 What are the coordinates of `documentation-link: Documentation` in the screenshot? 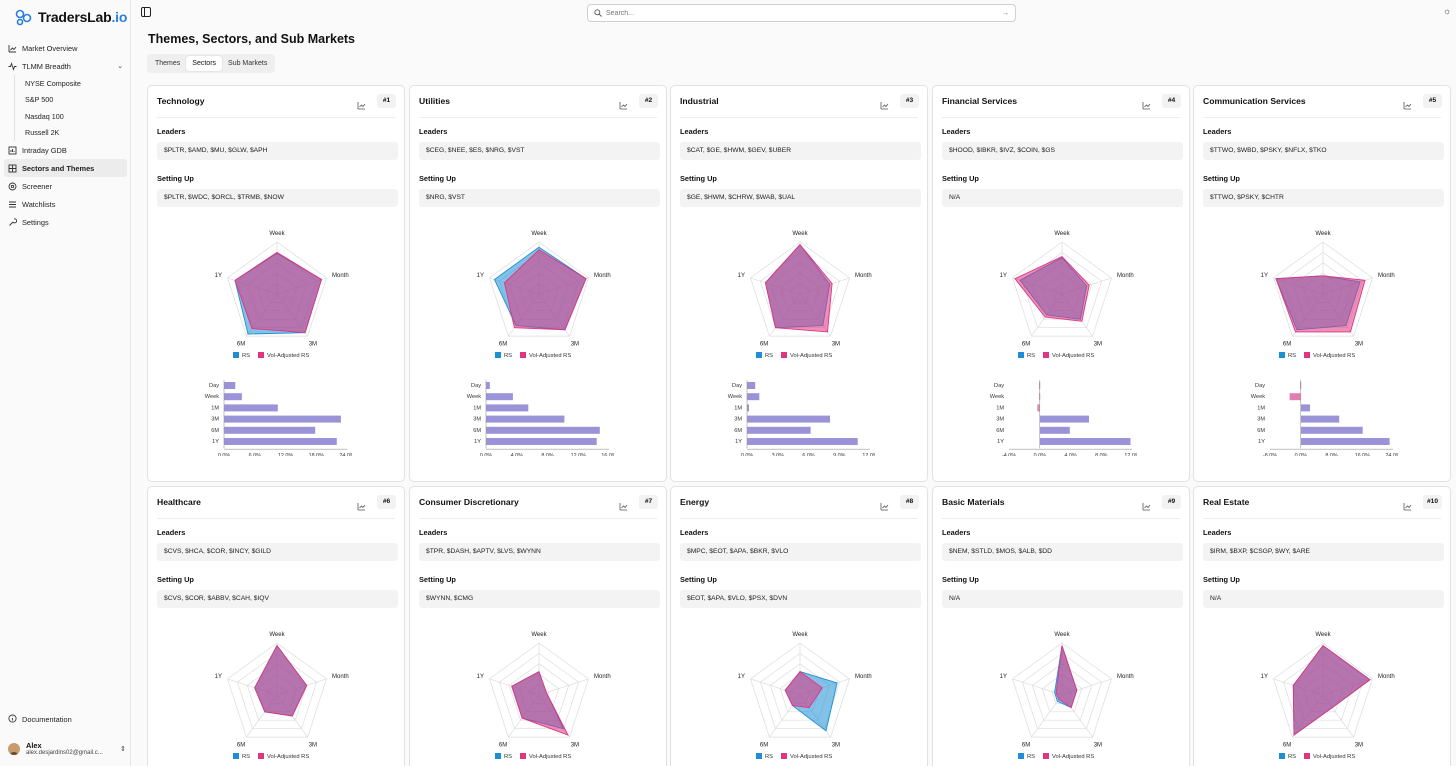 It's located at (40, 719).